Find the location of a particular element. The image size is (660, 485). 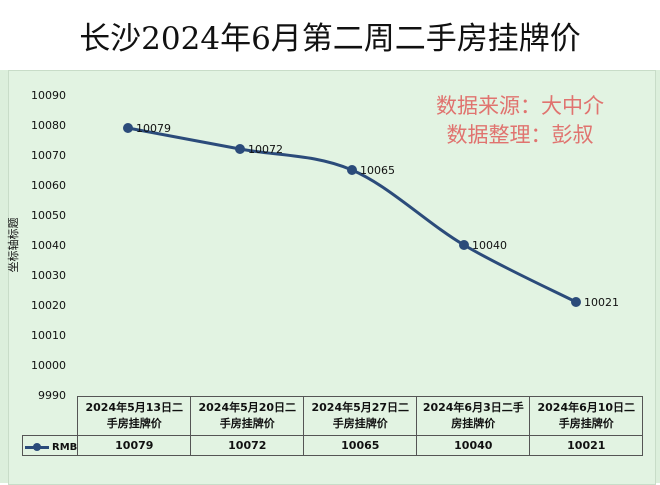

y-tick-label: 10010 is located at coordinates (48, 335).